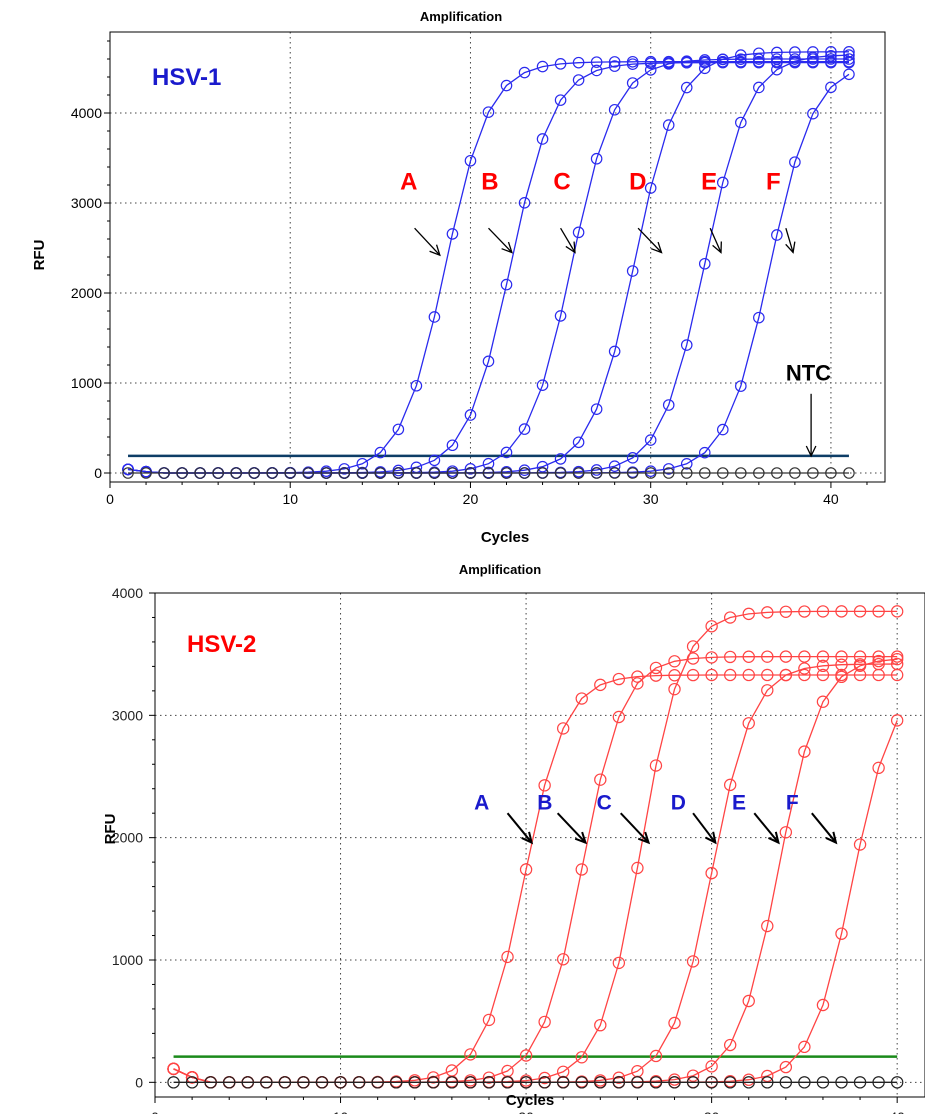 The width and height of the screenshot is (925, 1114). I want to click on curve-label-b: B, so click(489, 182).